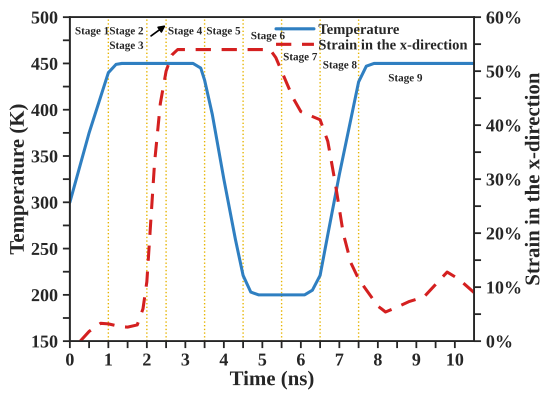 This screenshot has height=399, width=550. I want to click on y-tick-label: 200, so click(45, 295).